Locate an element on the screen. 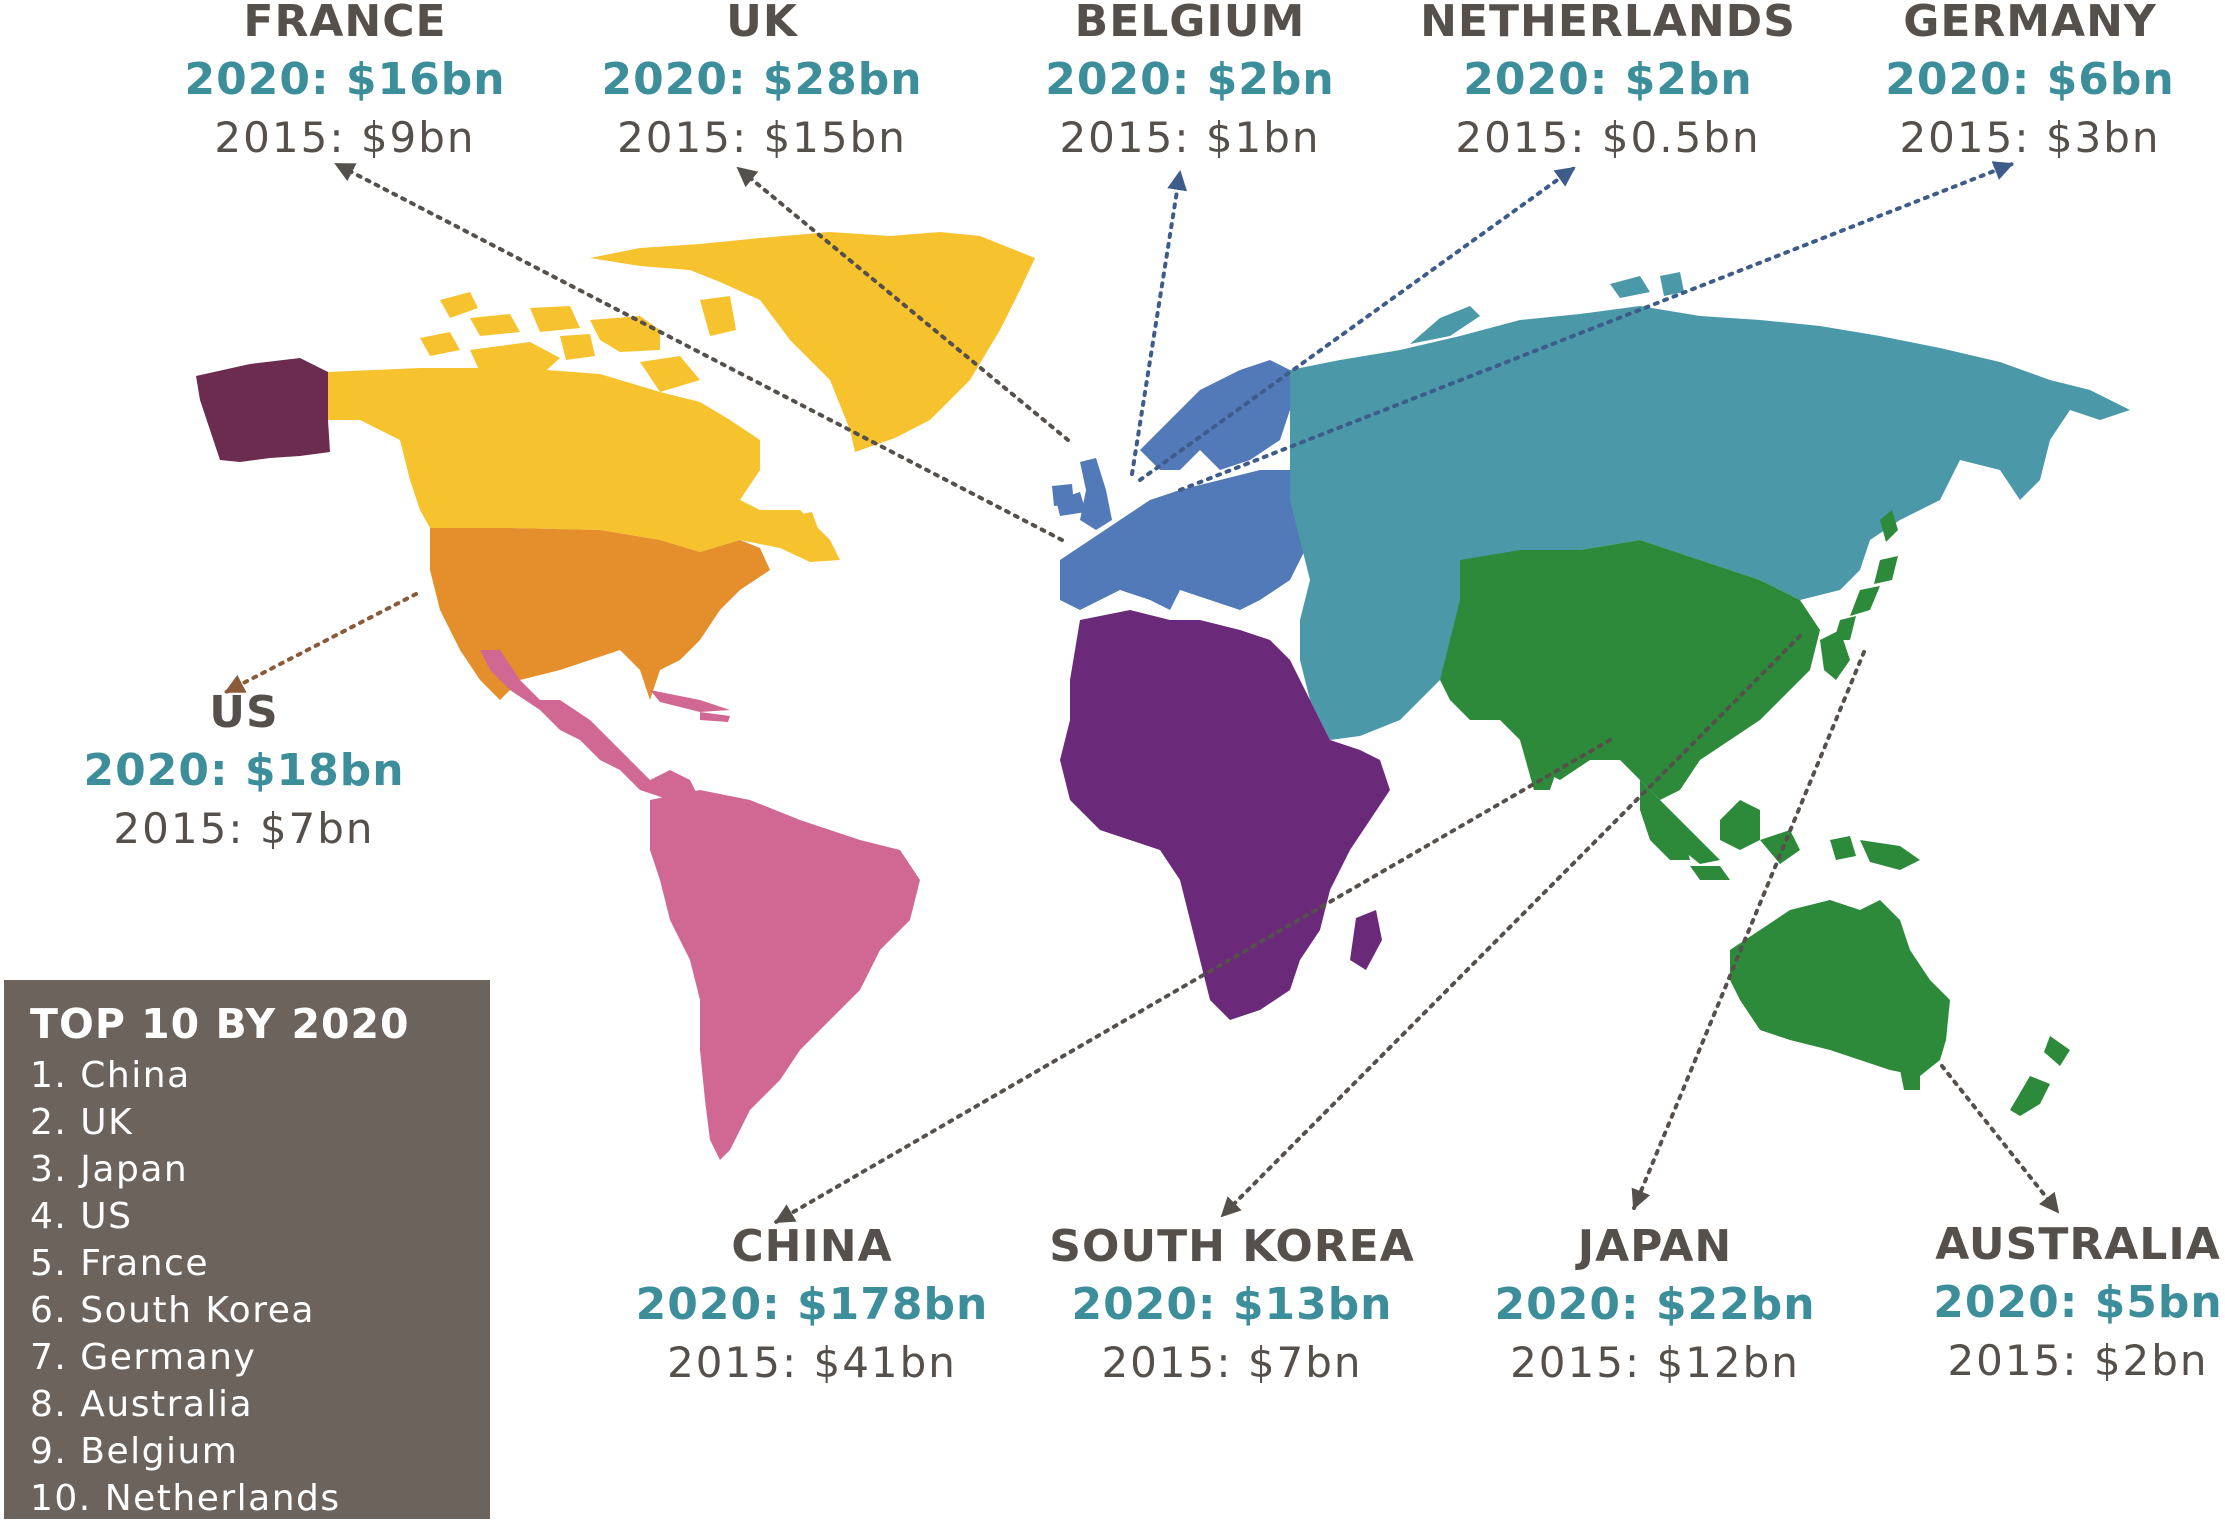  tasmania-shape is located at coordinates (1910, 1080).